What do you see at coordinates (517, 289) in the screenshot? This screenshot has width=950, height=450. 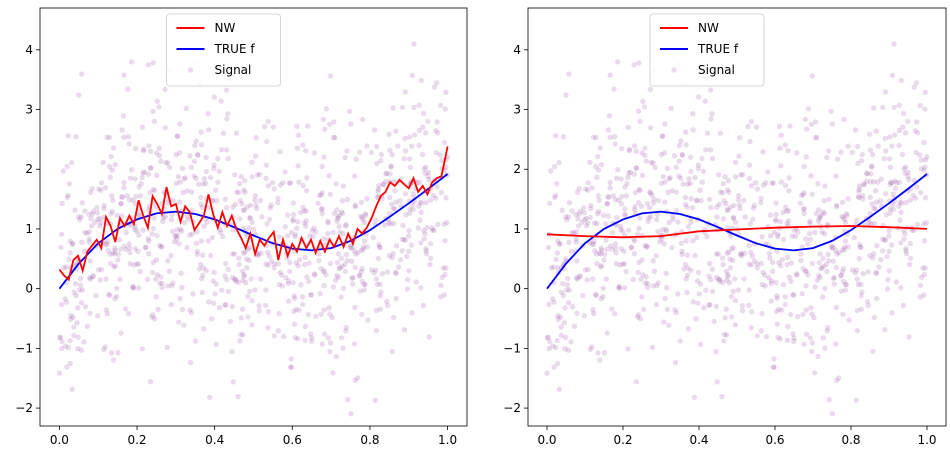 I see `y-tick-label: 0` at bounding box center [517, 289].